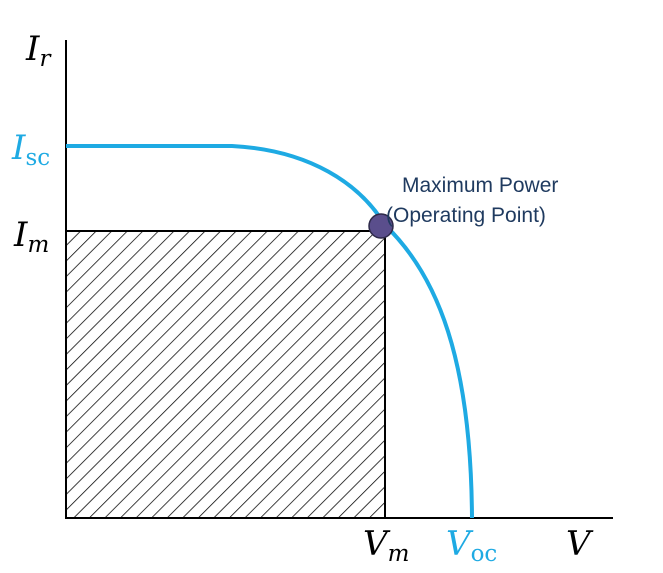  Describe the element at coordinates (31, 236) in the screenshot. I see `im-label: Im` at that location.